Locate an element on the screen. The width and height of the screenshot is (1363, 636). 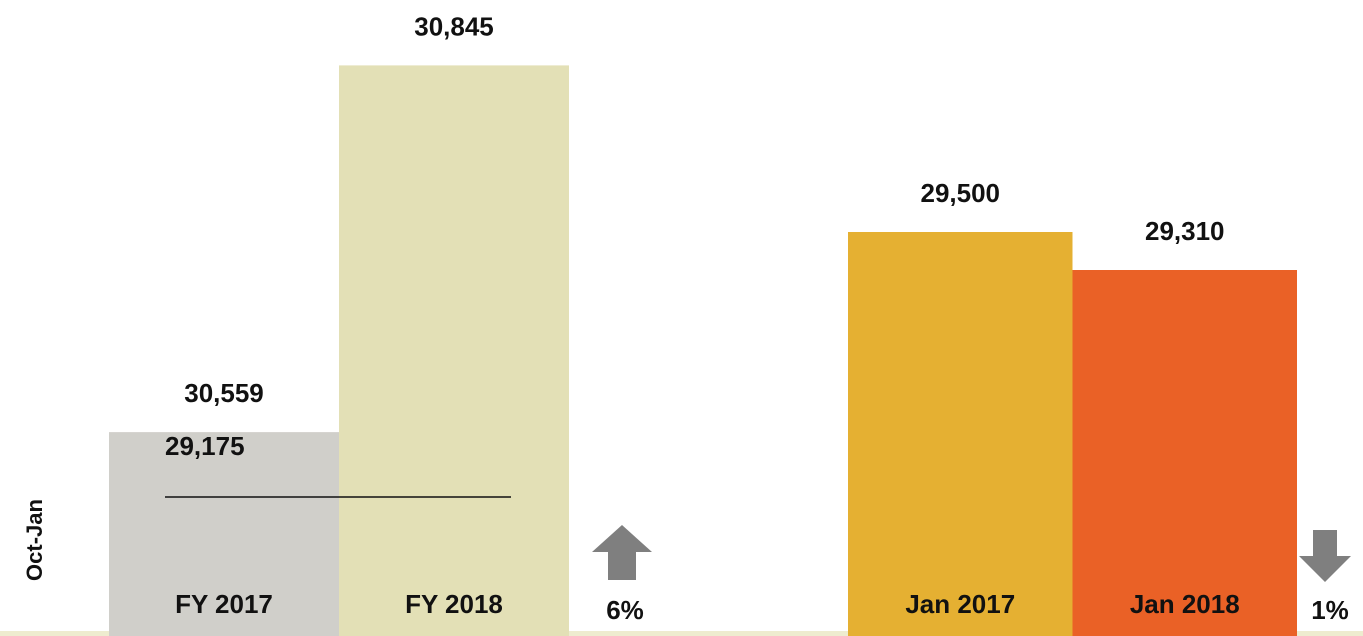
change-label: 1% is located at coordinates (1330, 610).